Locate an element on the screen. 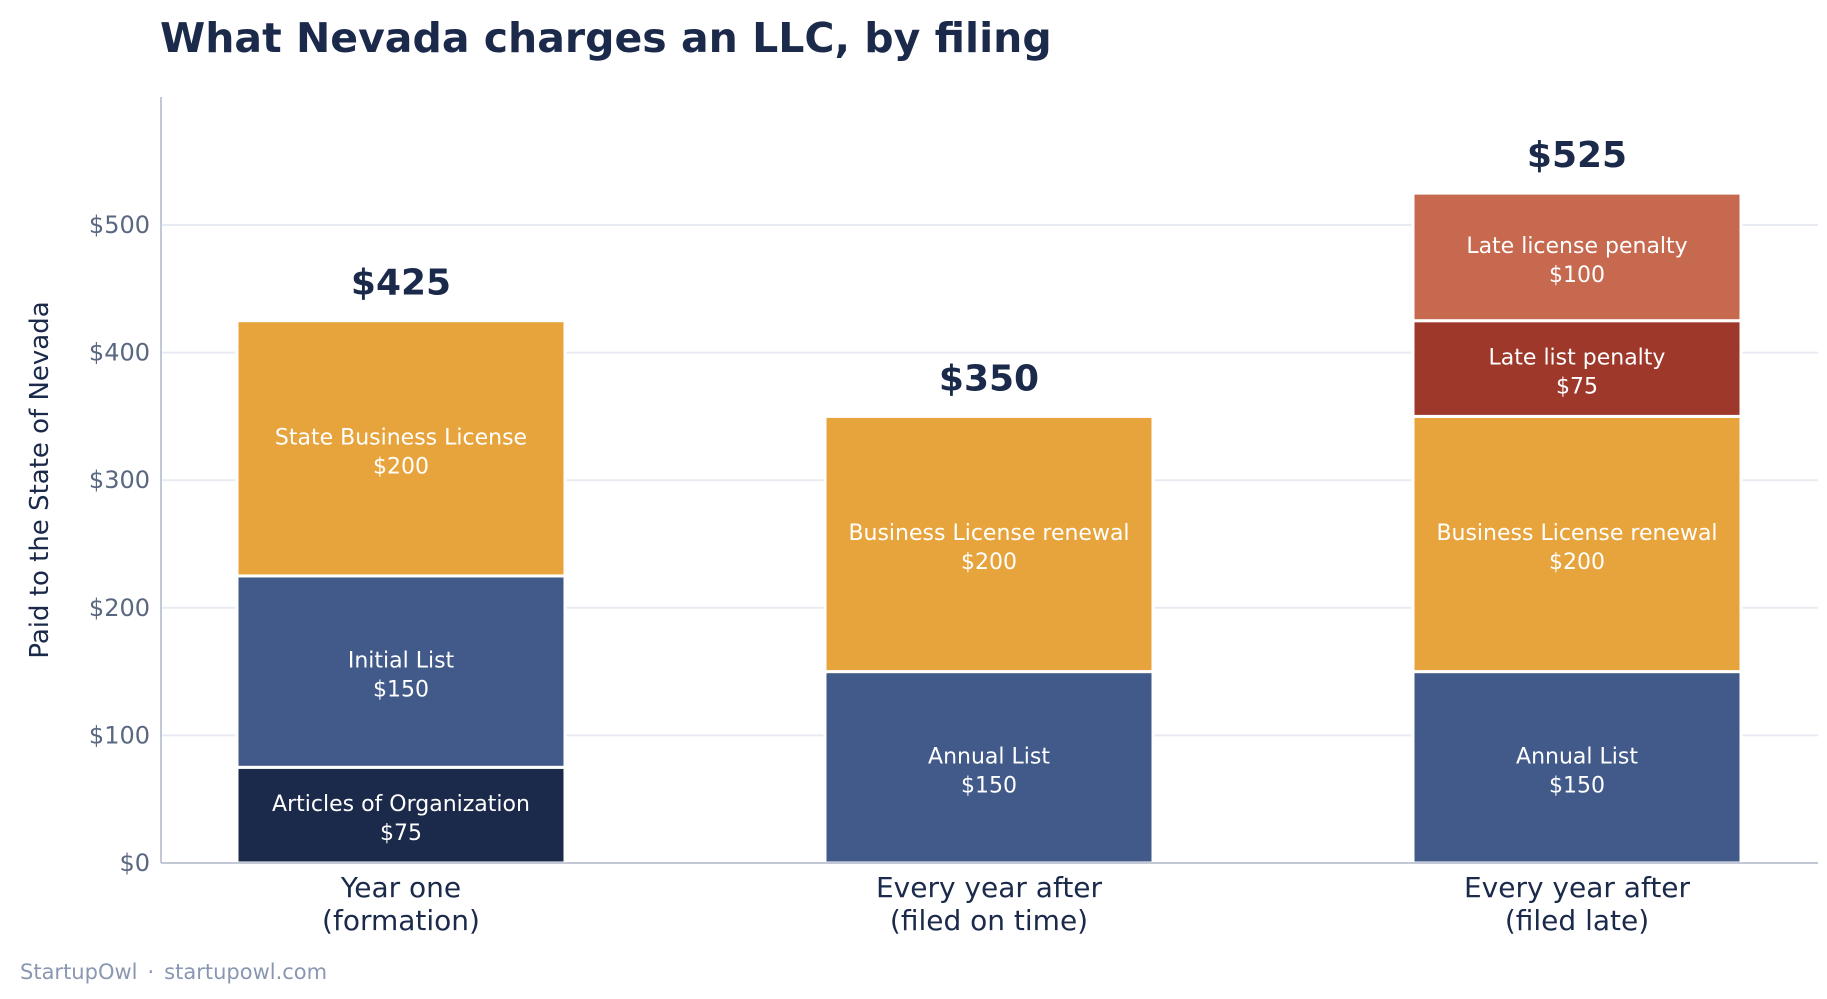  footer-credit: StartupOwl · startupowl.com is located at coordinates (173, 972).